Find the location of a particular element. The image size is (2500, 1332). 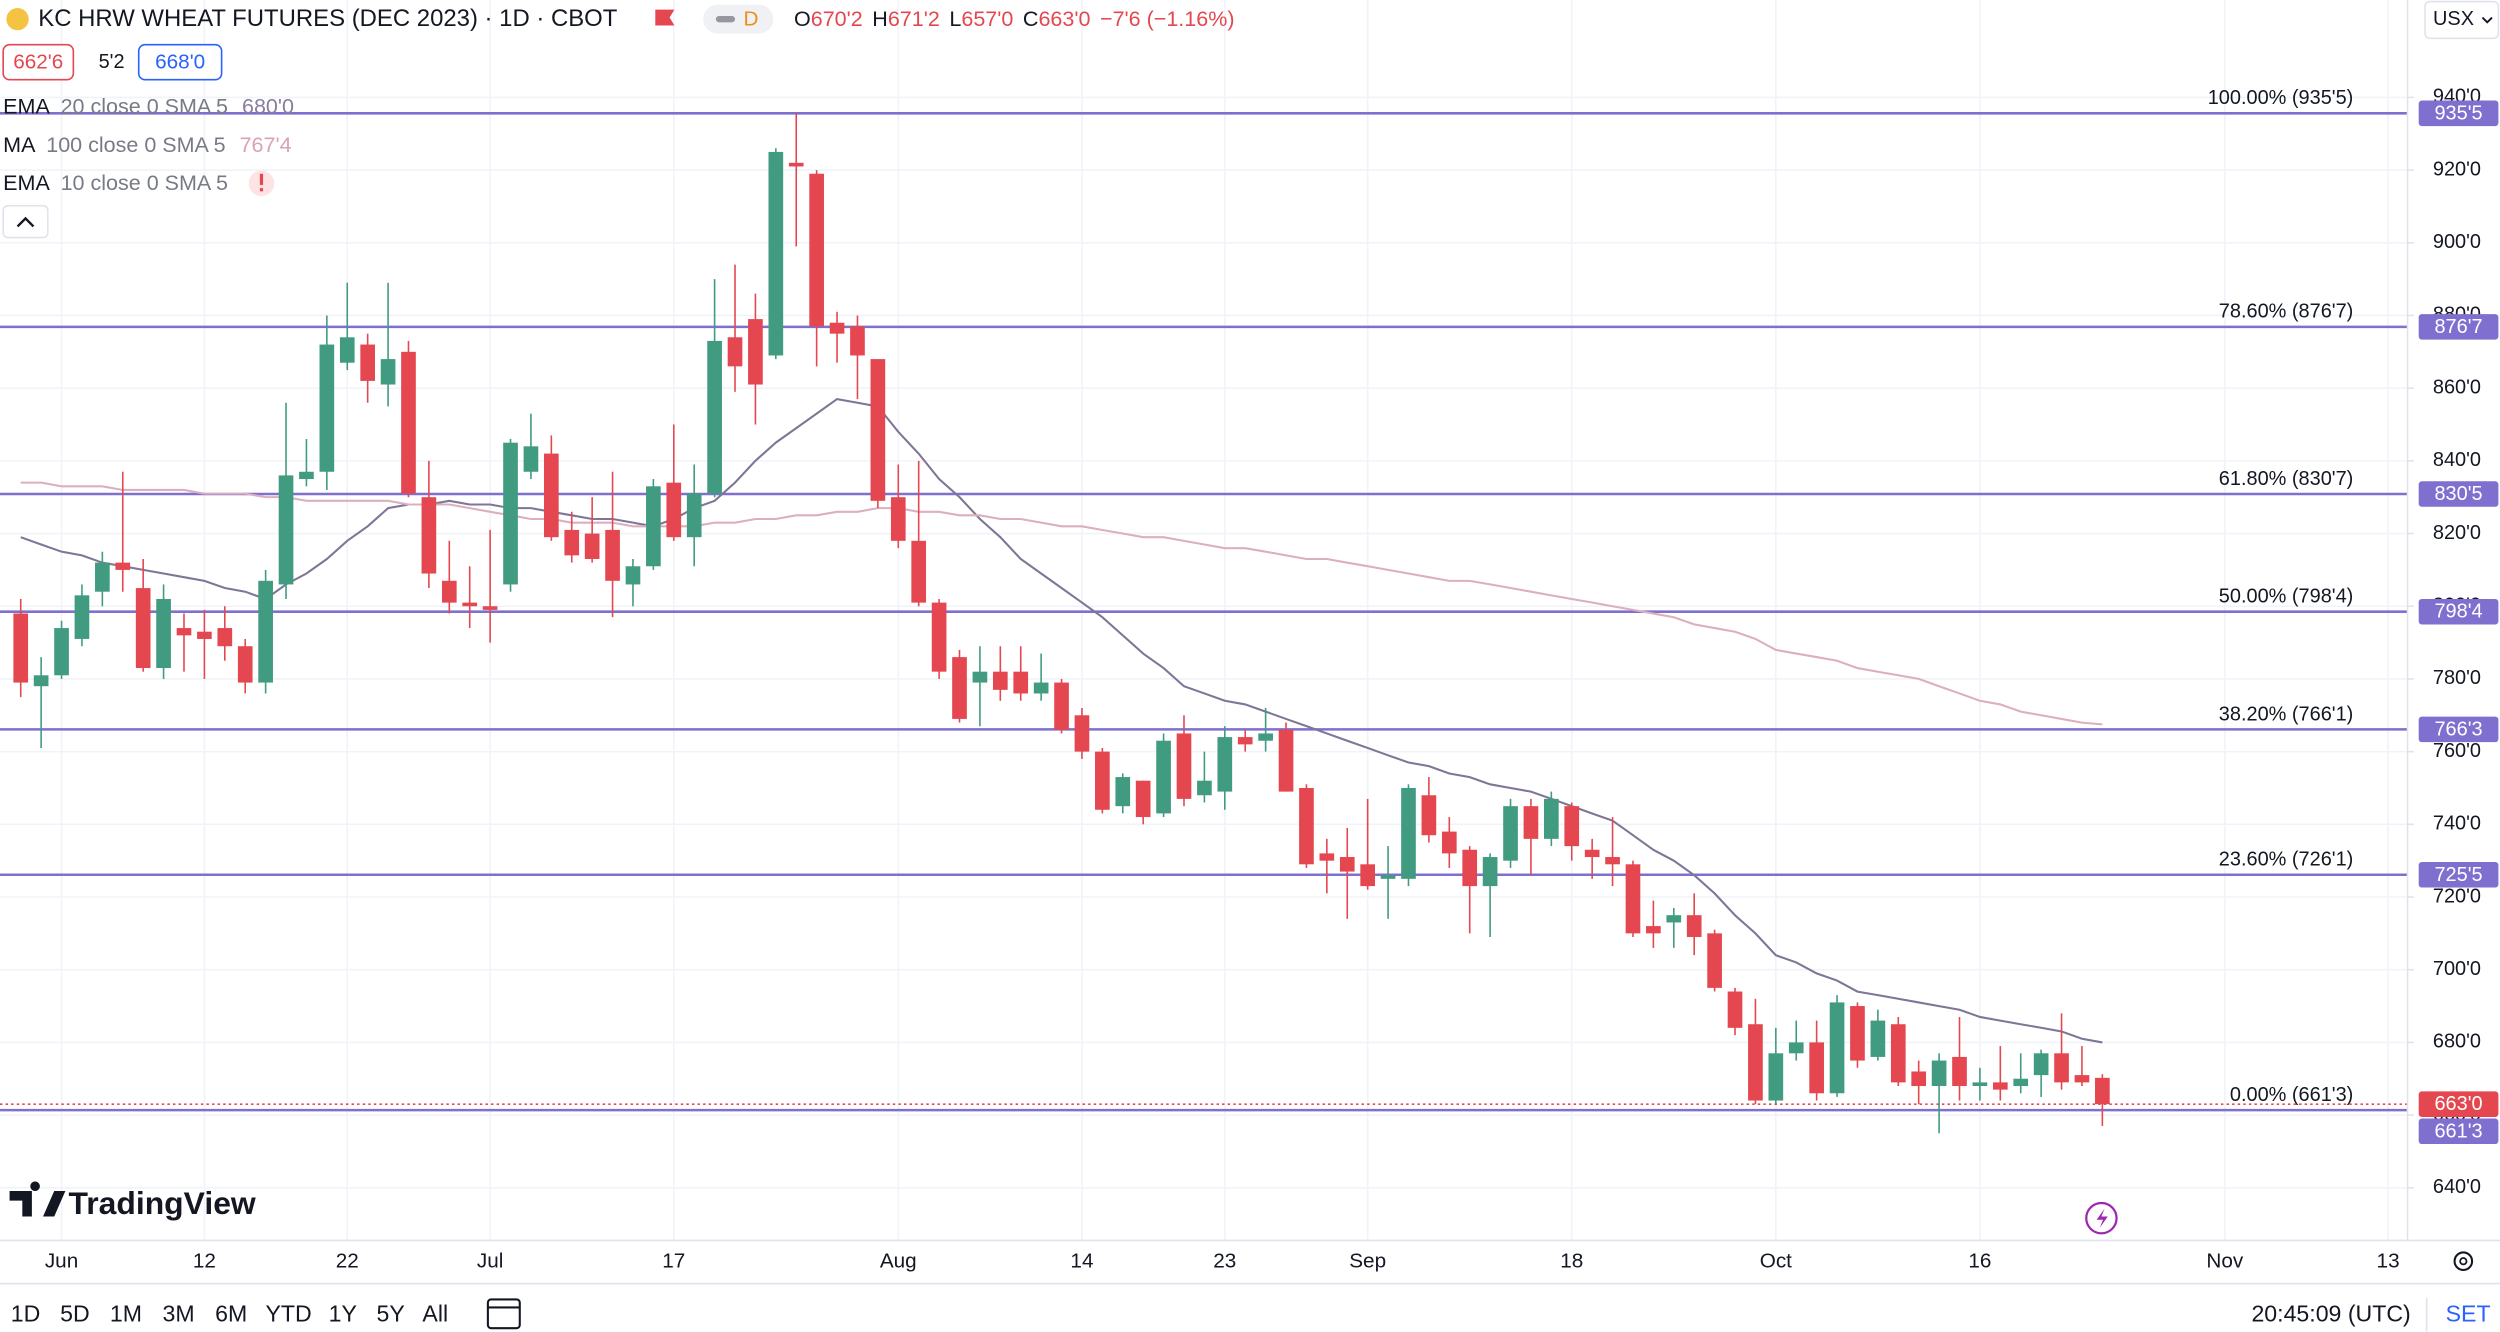

sell-price: 662'6 is located at coordinates (38, 61).